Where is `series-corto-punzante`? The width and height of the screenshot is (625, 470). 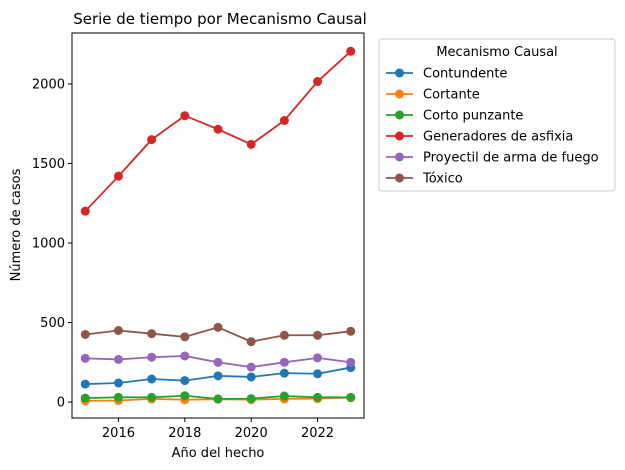 series-corto-punzante is located at coordinates (218, 397).